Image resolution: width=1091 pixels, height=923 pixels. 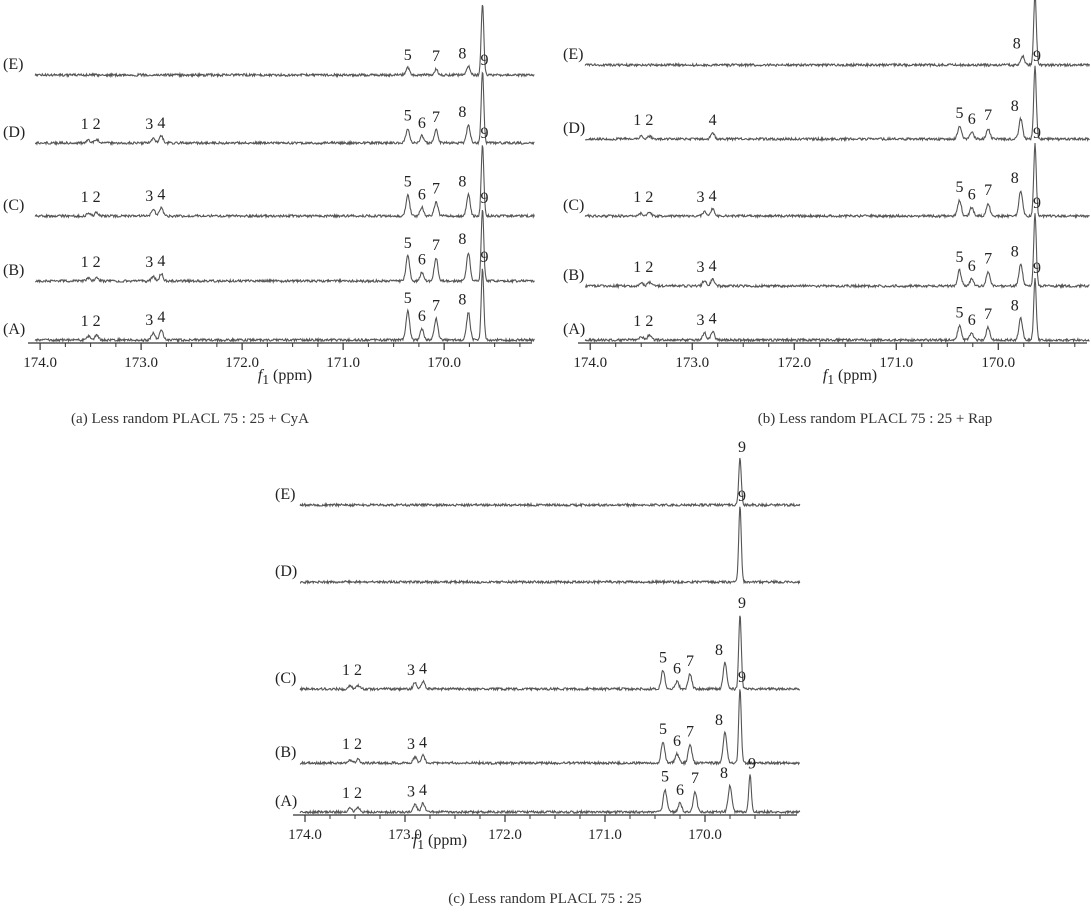 What do you see at coordinates (545, 899) in the screenshot?
I see `caption-c: (c) Less random PLACL 75 : 25` at bounding box center [545, 899].